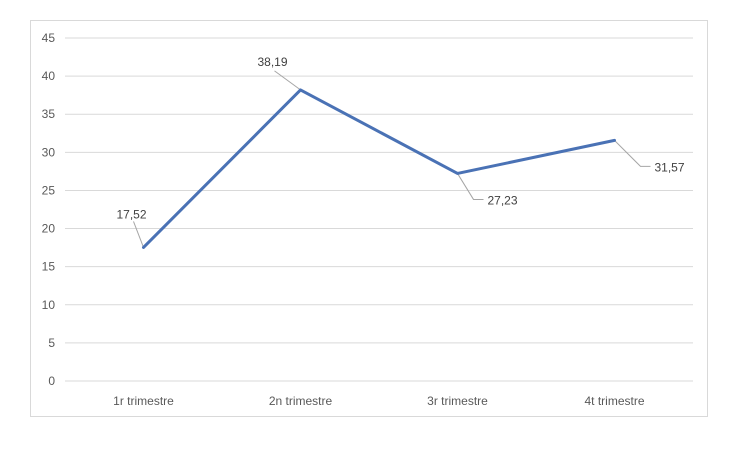  What do you see at coordinates (49, 38) in the screenshot?
I see `y-tick-label: 45` at bounding box center [49, 38].